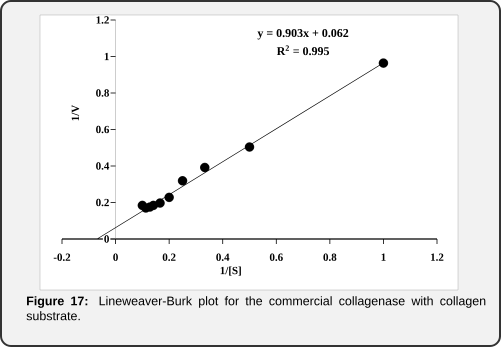  Describe the element at coordinates (76, 112) in the screenshot. I see `y-axis-title: 1/V` at that location.